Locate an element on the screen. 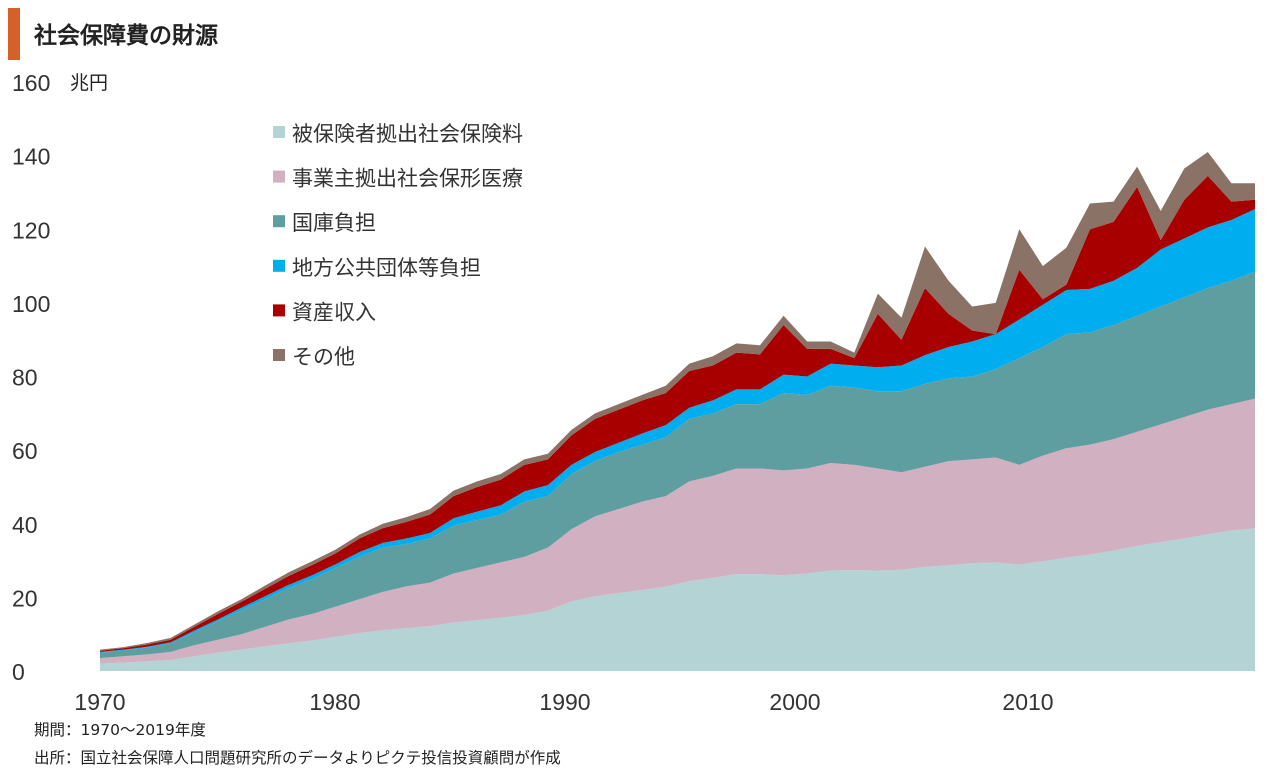 This screenshot has width=1280, height=779. x-tick-label: 2010 is located at coordinates (1027, 702).